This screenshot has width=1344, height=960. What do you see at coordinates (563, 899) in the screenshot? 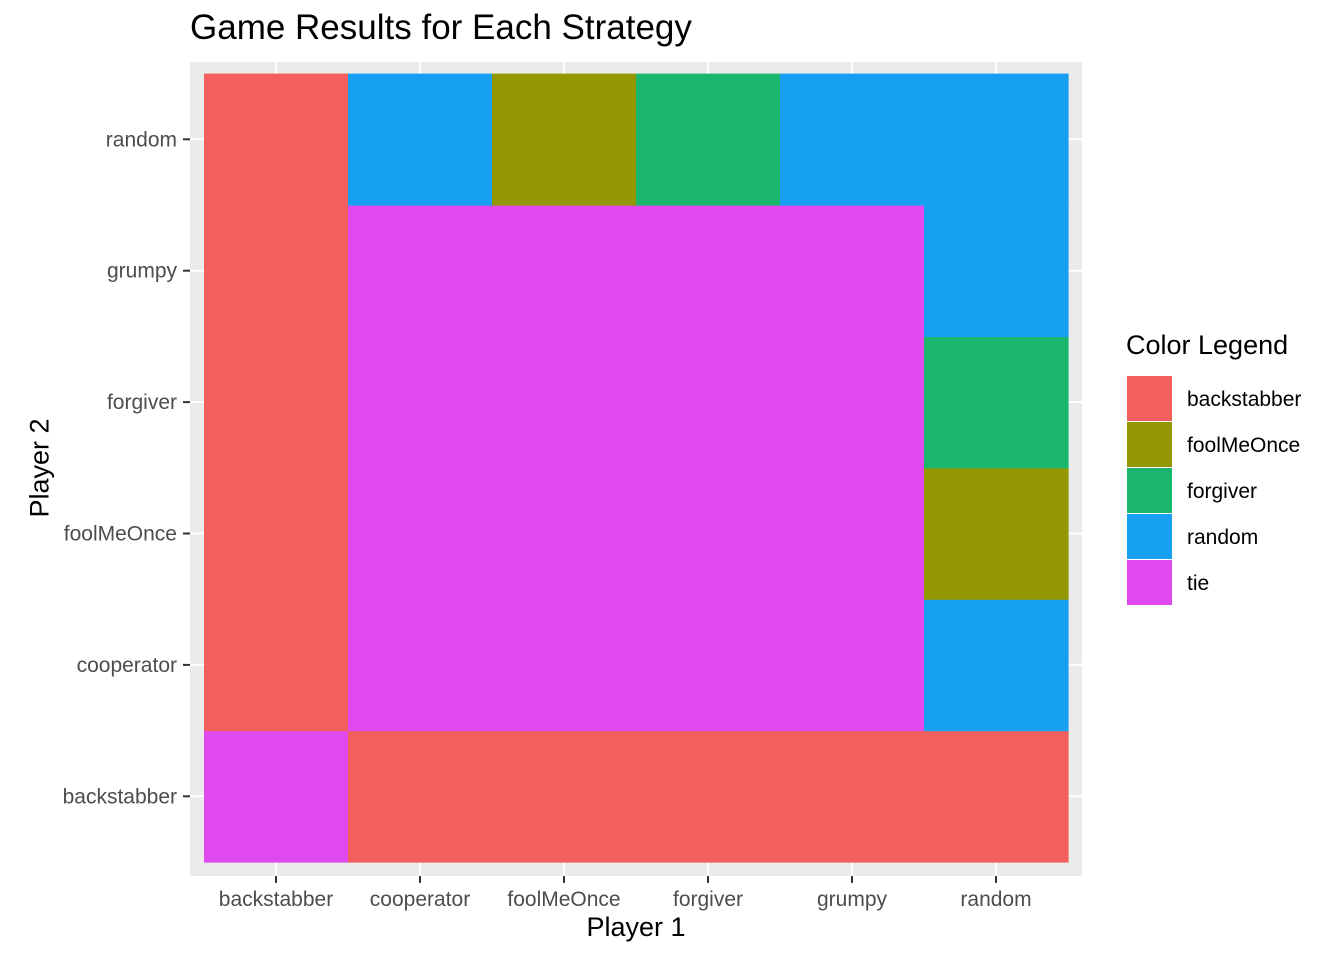
I see `x-tick-label: foolMeOnce` at bounding box center [563, 899].